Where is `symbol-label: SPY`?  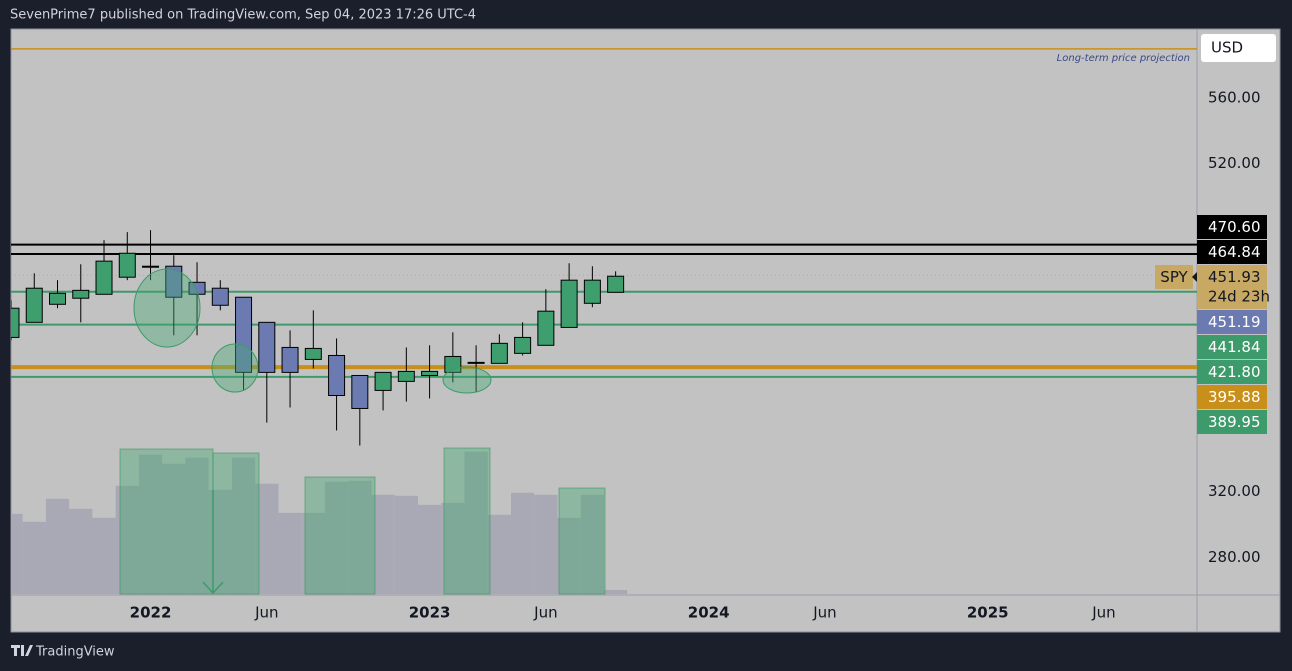 symbol-label: SPY is located at coordinates (1174, 277).